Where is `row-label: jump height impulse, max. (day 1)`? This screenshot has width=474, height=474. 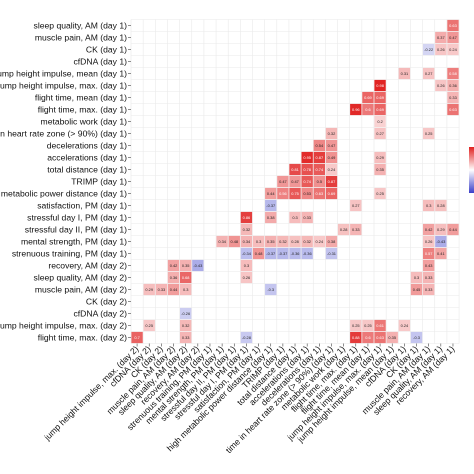
row-label: jump height impulse, max. (day 1) is located at coordinates (63, 86).